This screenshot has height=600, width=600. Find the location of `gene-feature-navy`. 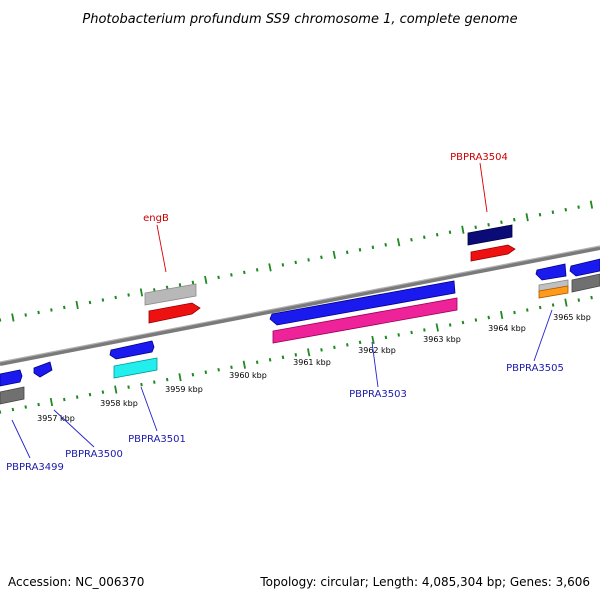

gene-feature-navy is located at coordinates (490, 235).